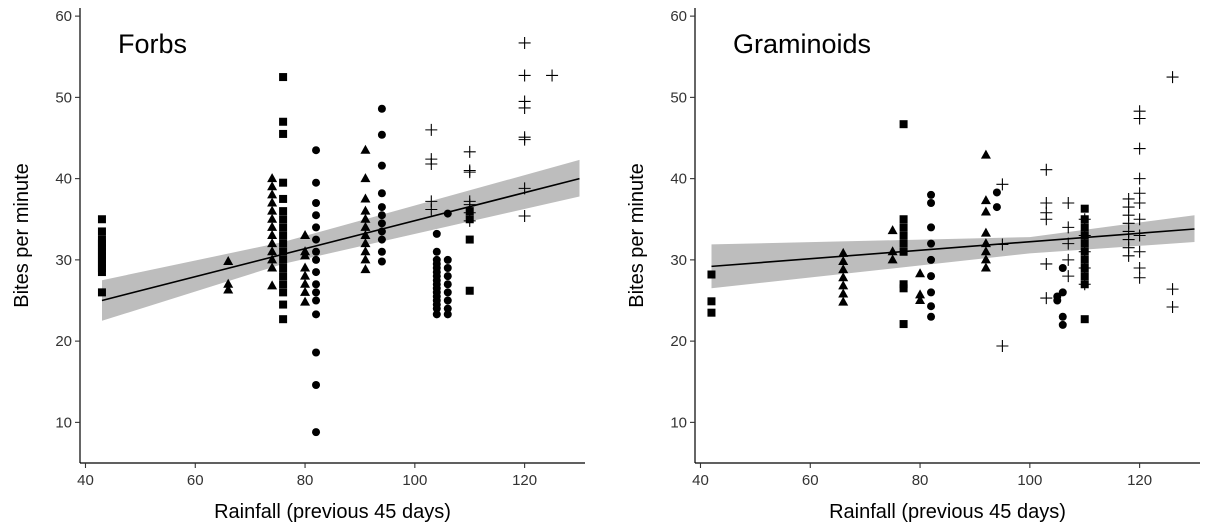  What do you see at coordinates (63, 341) in the screenshot?
I see `y-tick-label: 20` at bounding box center [63, 341].